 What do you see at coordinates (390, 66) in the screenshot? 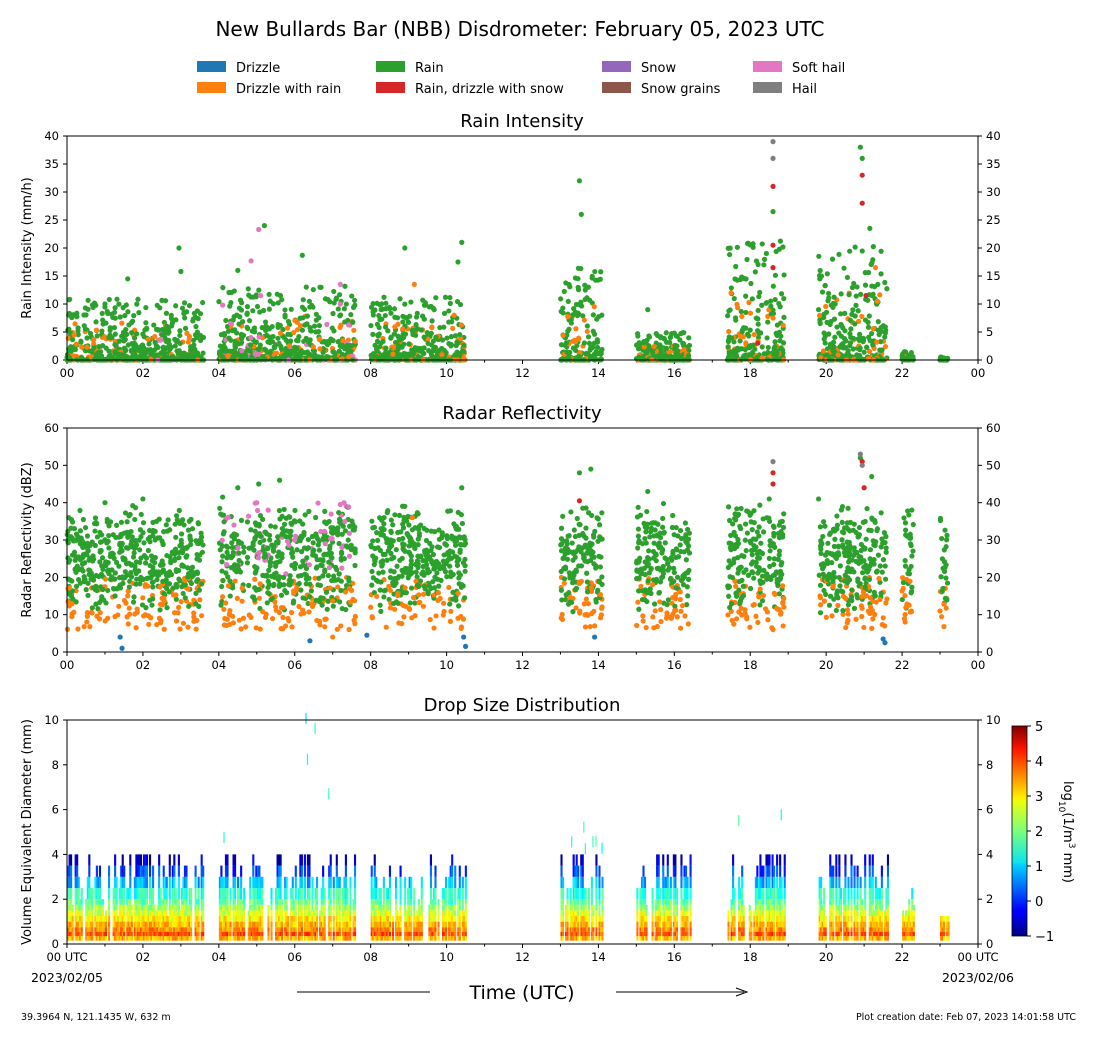
I see `legend-swatch` at bounding box center [390, 66].